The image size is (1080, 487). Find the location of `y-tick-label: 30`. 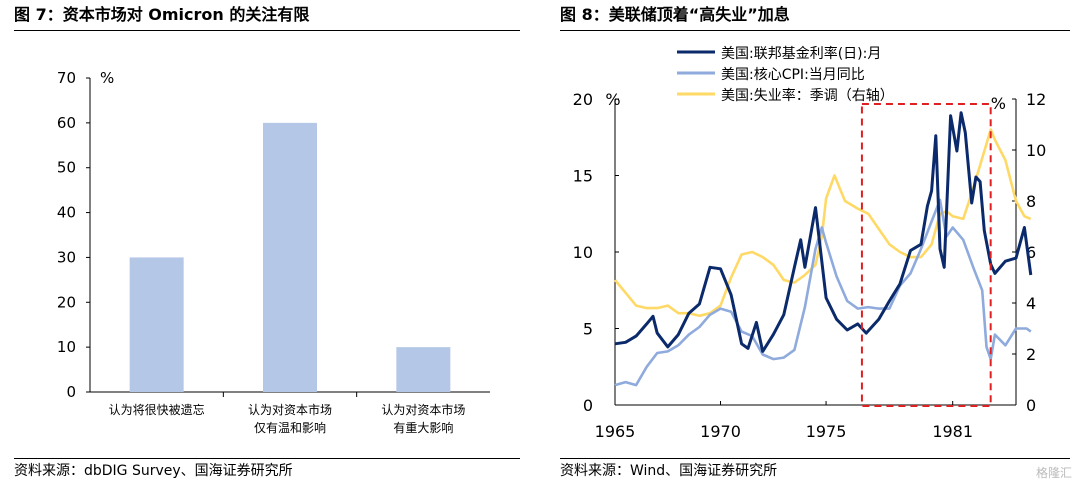

y-tick-label: 30 is located at coordinates (66, 257).